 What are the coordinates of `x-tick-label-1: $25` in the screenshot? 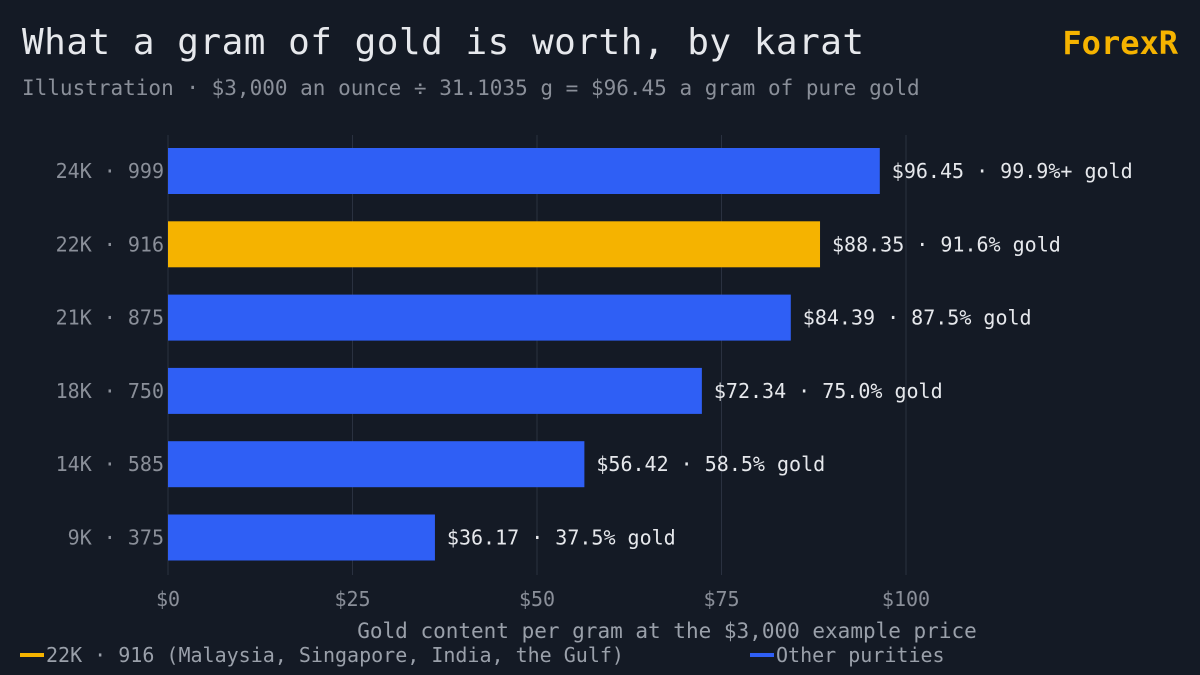 It's located at (352, 599).